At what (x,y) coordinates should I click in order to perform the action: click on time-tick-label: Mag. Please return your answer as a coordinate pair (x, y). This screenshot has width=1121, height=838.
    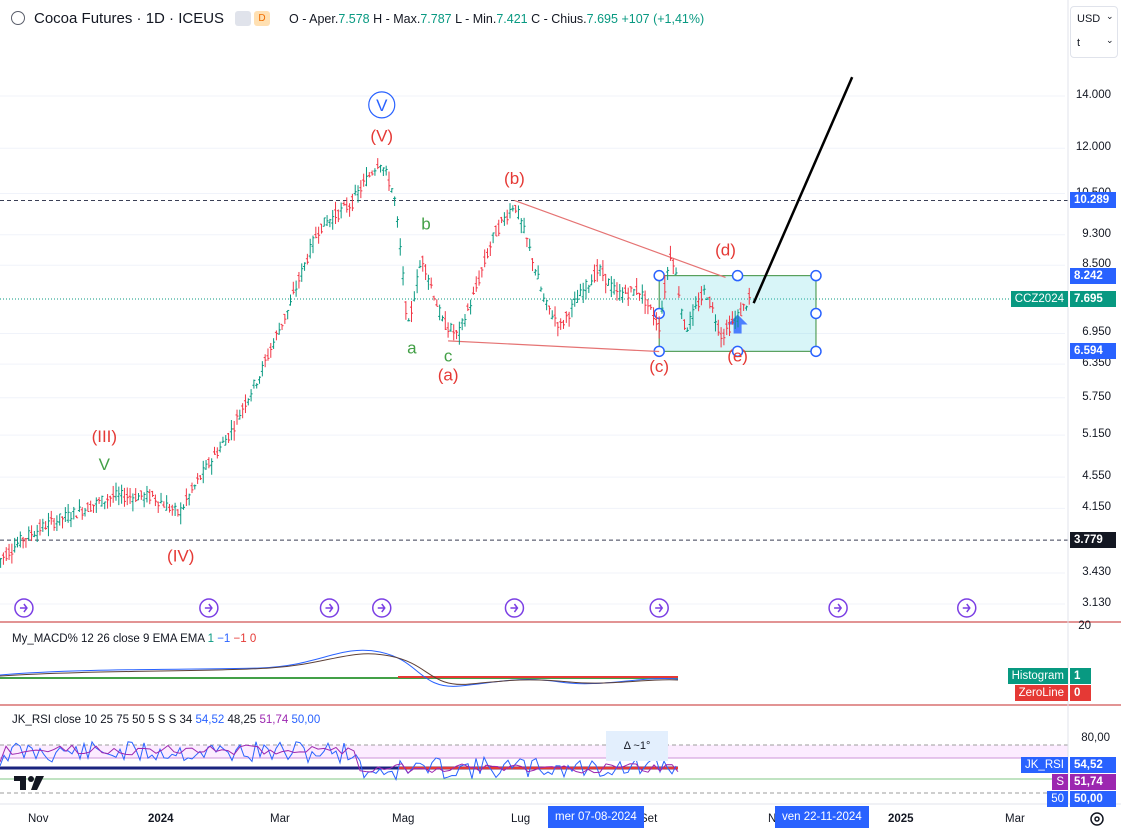
    Looking at the image, I should click on (403, 819).